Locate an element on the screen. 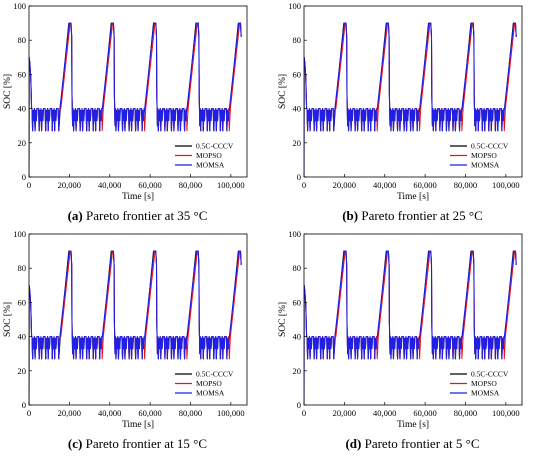 Image resolution: width=550 pixels, height=457 pixels. panel-caption-text: Pareto frontier at 15 °C is located at coordinates (145, 443).